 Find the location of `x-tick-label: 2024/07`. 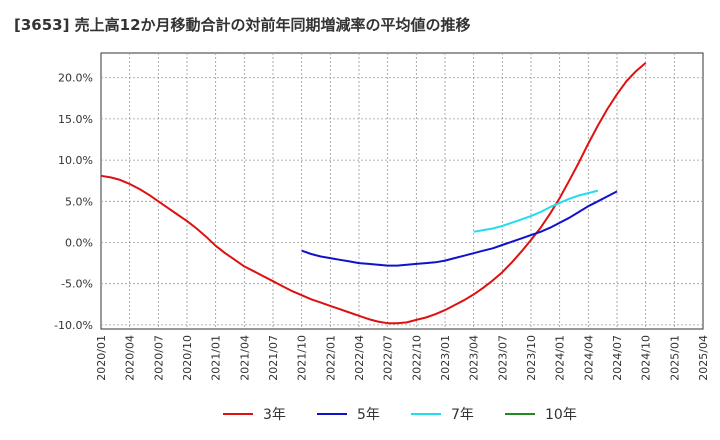

x-tick-label: 2024/07 is located at coordinates (617, 358).